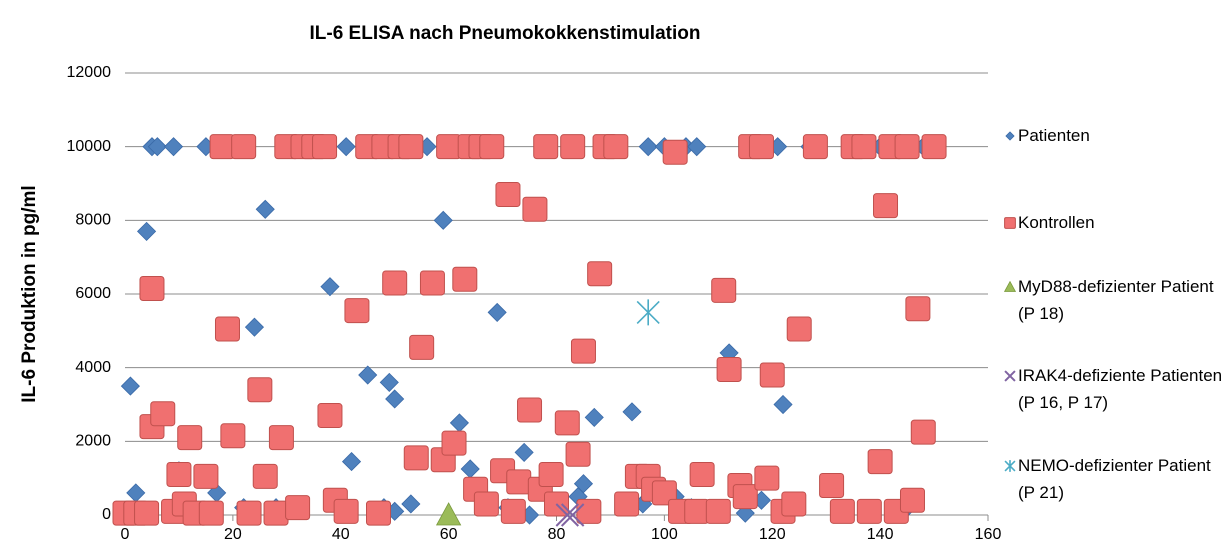  What do you see at coordinates (93, 220) in the screenshot?
I see `y-tick-label: 8000` at bounding box center [93, 220].